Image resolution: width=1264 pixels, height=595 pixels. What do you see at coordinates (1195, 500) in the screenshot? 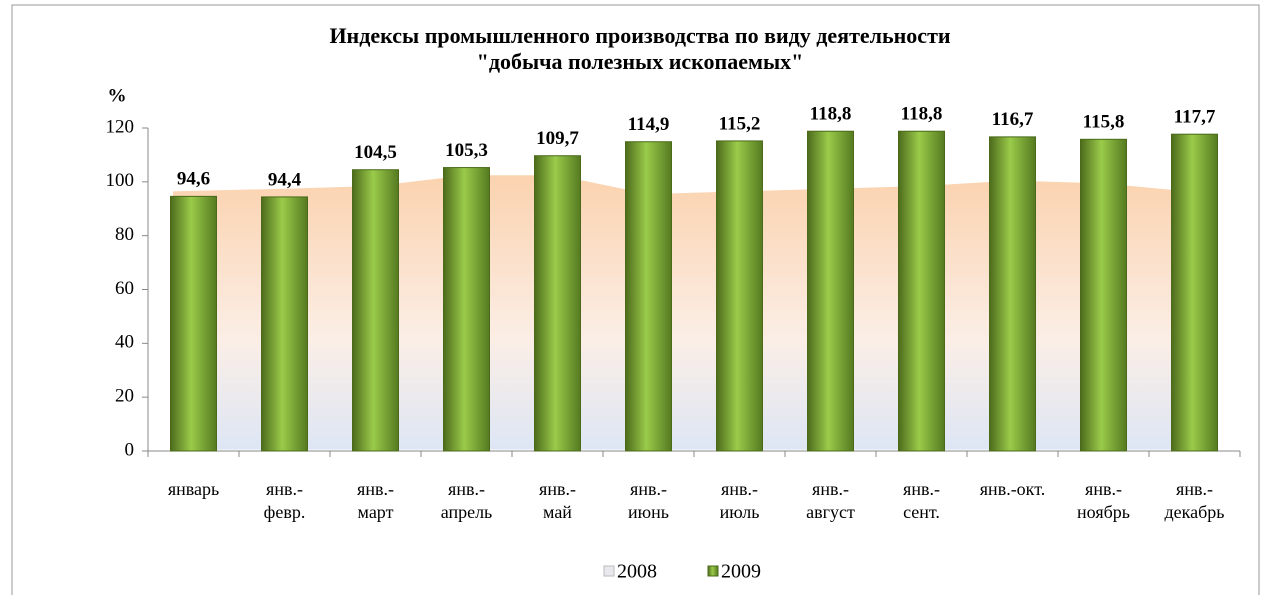
I see `x-tick-label: янв.-декабрь` at bounding box center [1195, 500].